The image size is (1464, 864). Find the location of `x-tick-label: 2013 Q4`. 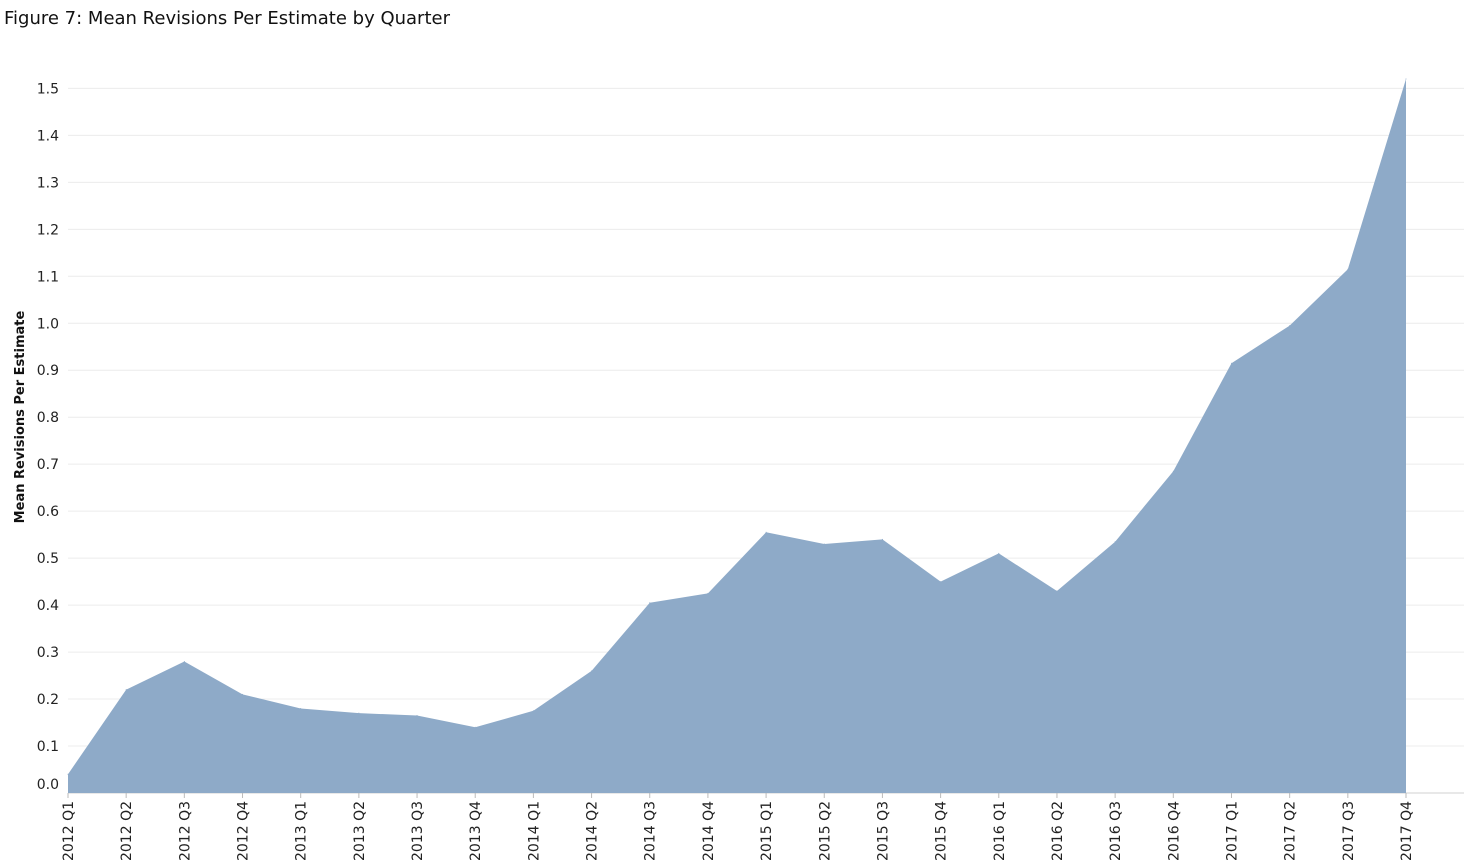

x-tick-label: 2013 Q4 is located at coordinates (476, 831).